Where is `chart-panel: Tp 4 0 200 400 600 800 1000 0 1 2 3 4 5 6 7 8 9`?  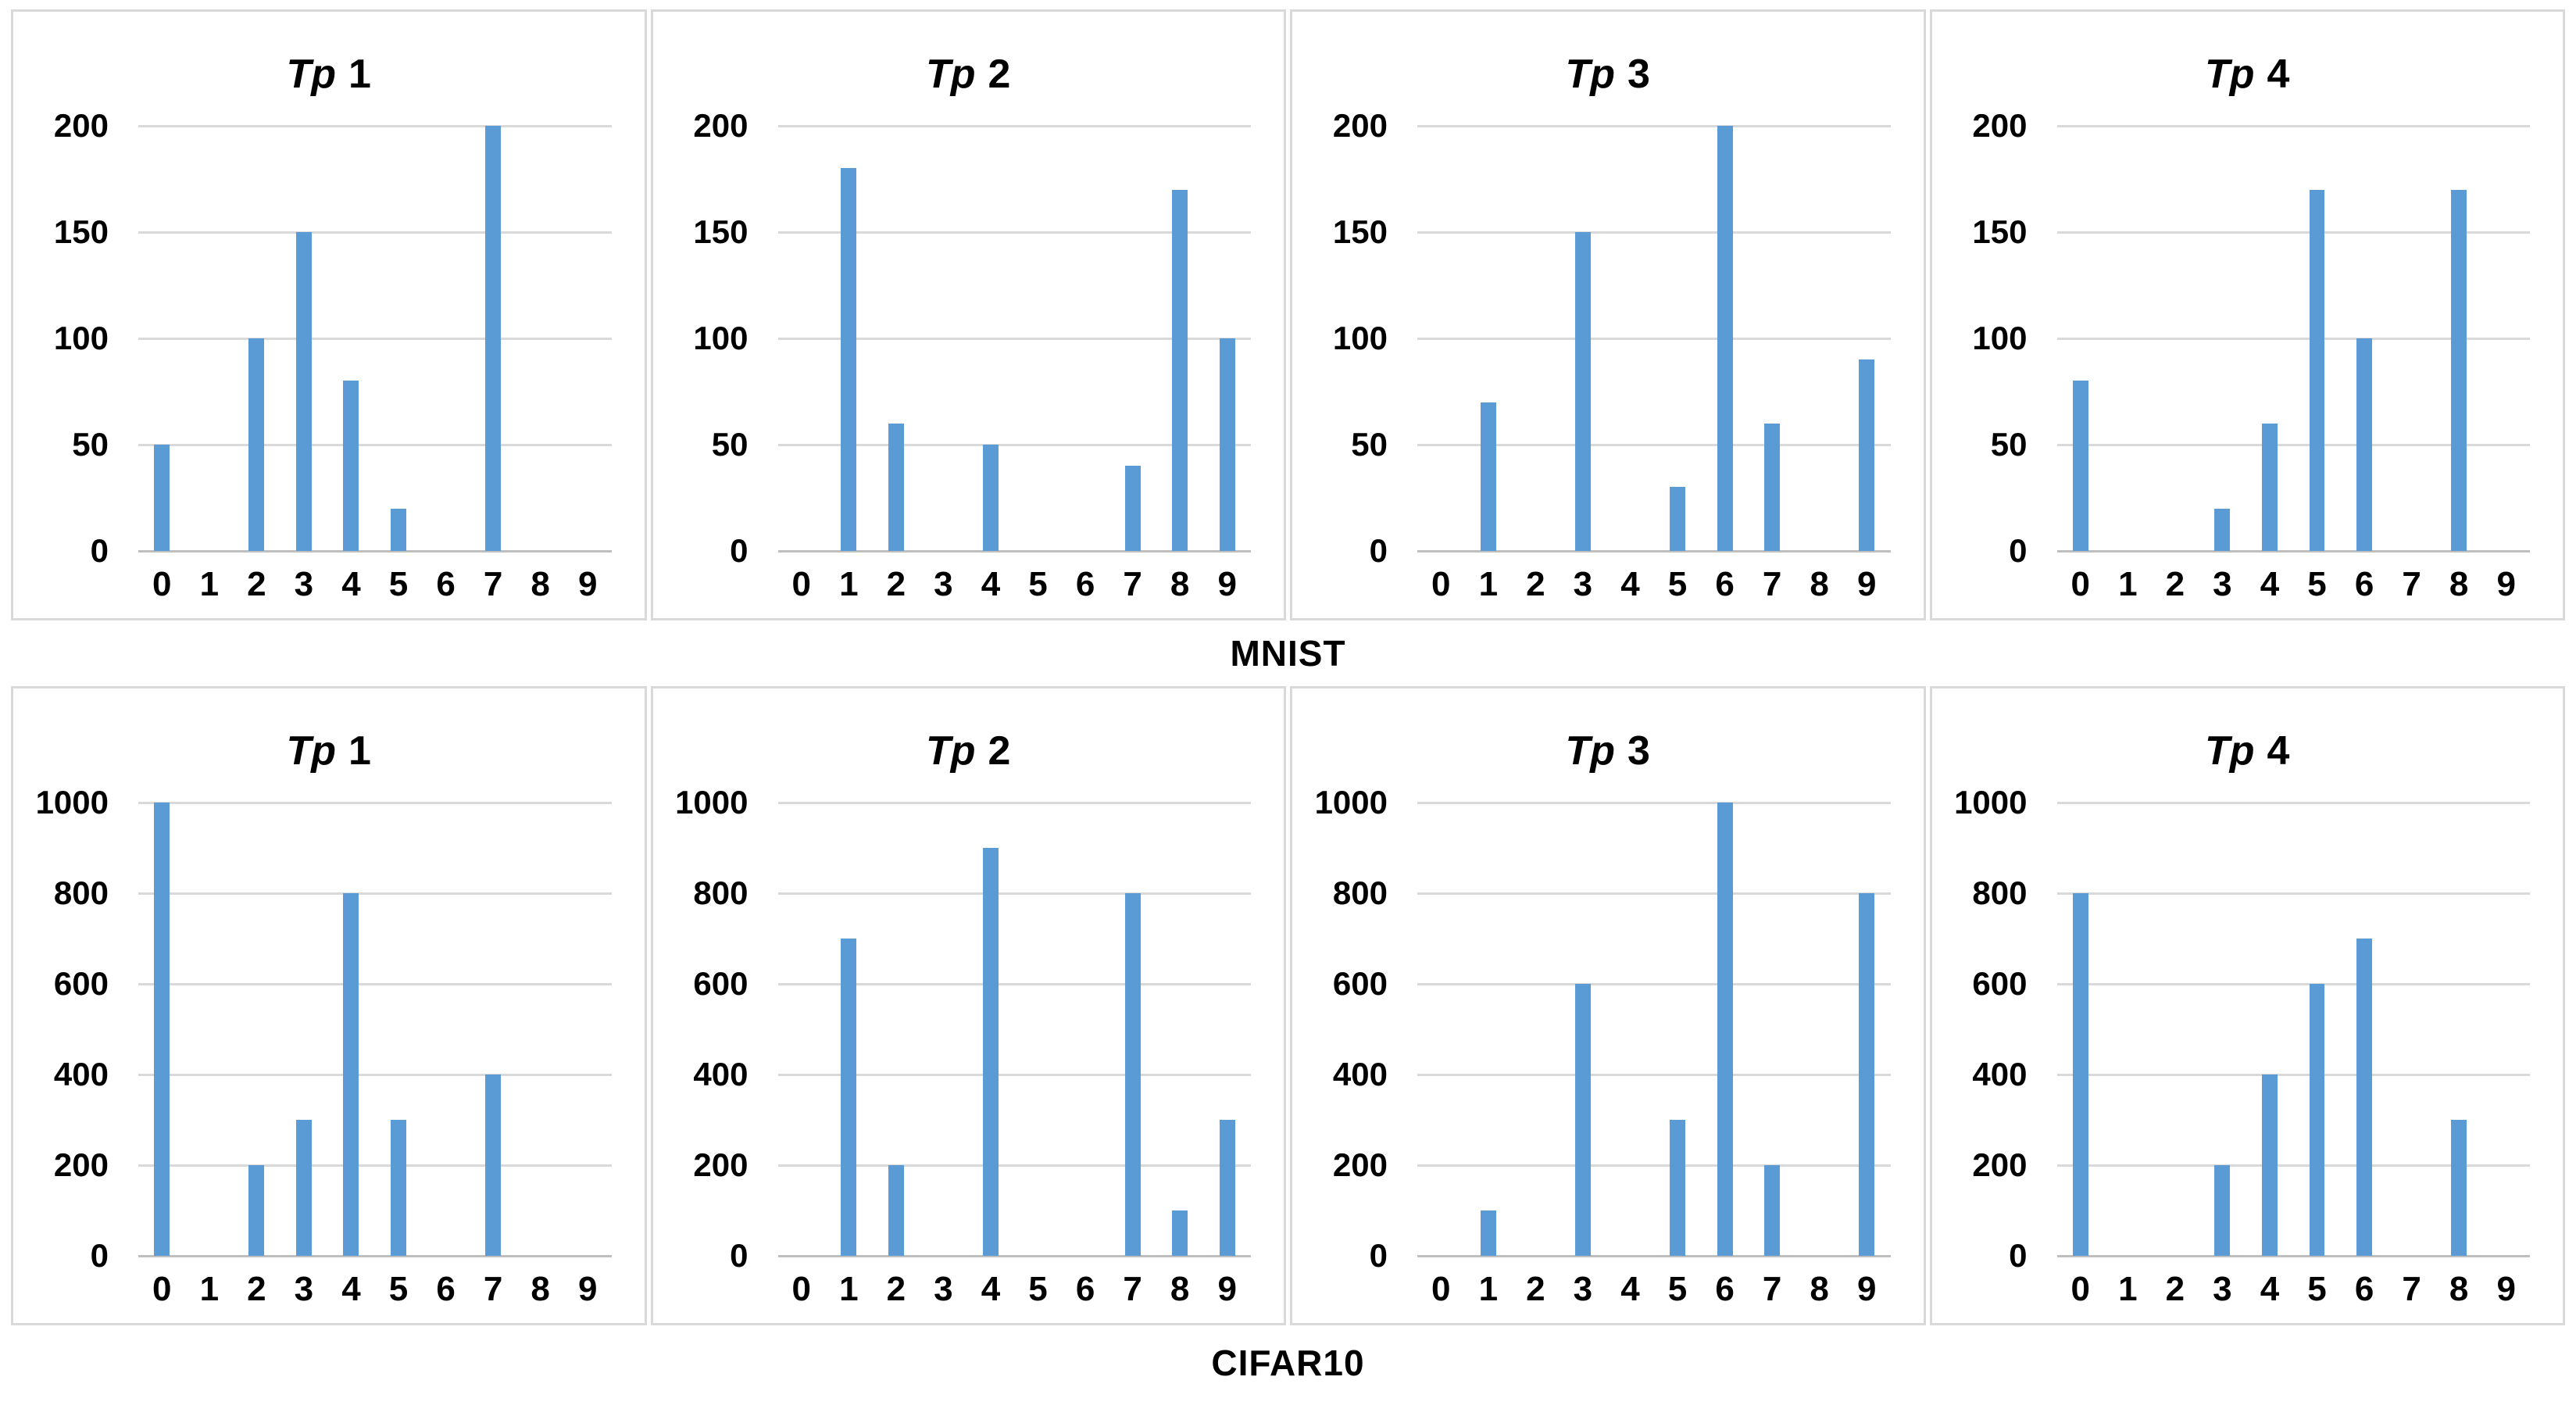 chart-panel: Tp 4 0 200 400 600 800 1000 0 1 2 3 4 5 6 7 8 9 is located at coordinates (2247, 1005).